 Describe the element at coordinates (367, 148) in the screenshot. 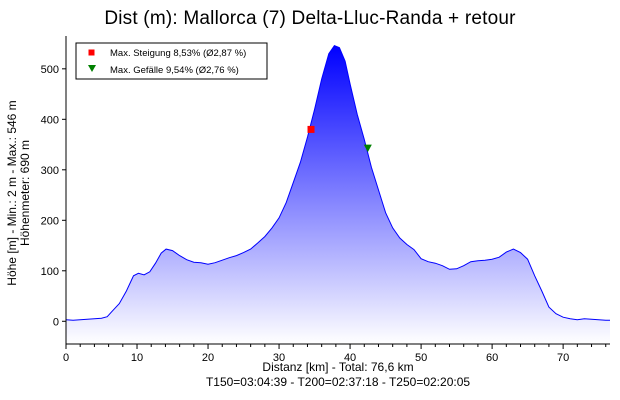

I see `max-gefaelle-marker` at that location.